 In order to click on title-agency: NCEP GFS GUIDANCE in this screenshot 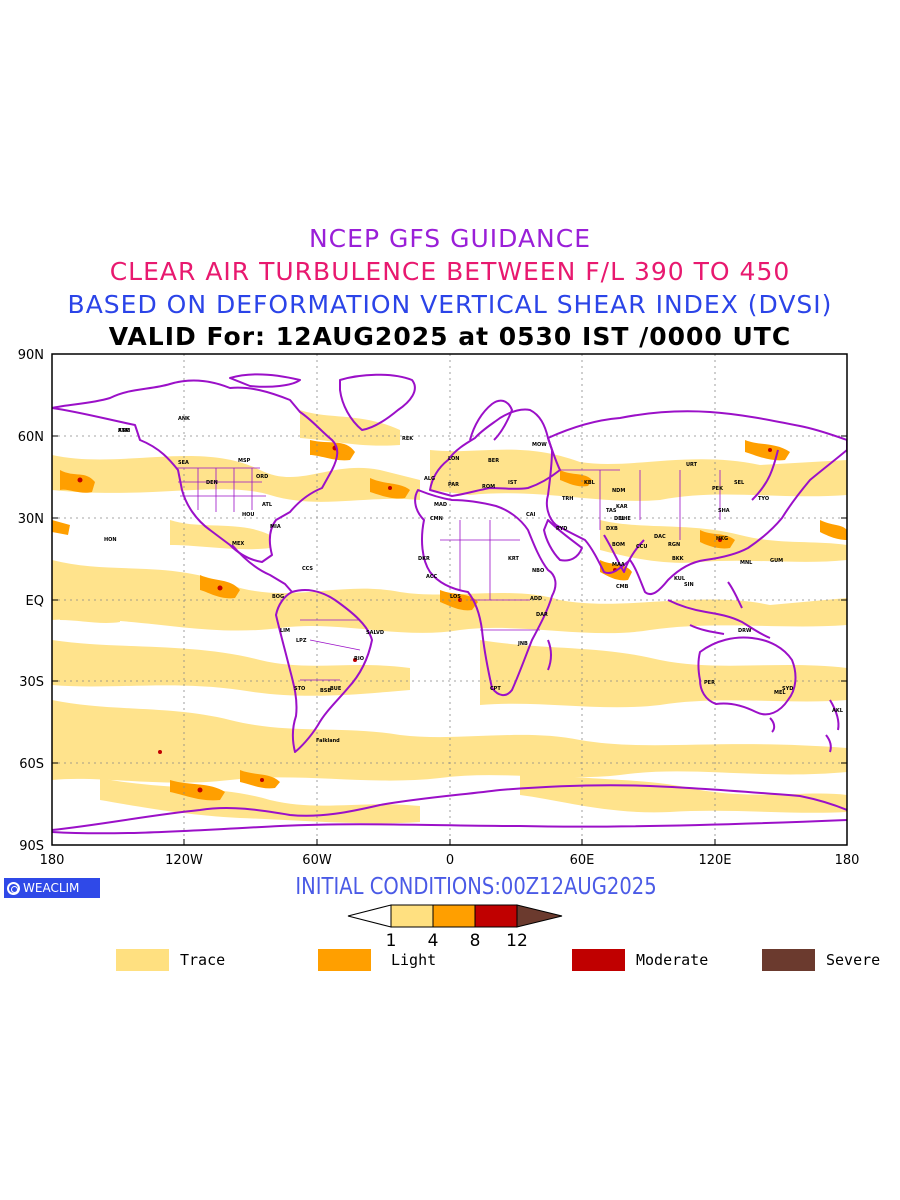, I will do `click(449, 238)`.